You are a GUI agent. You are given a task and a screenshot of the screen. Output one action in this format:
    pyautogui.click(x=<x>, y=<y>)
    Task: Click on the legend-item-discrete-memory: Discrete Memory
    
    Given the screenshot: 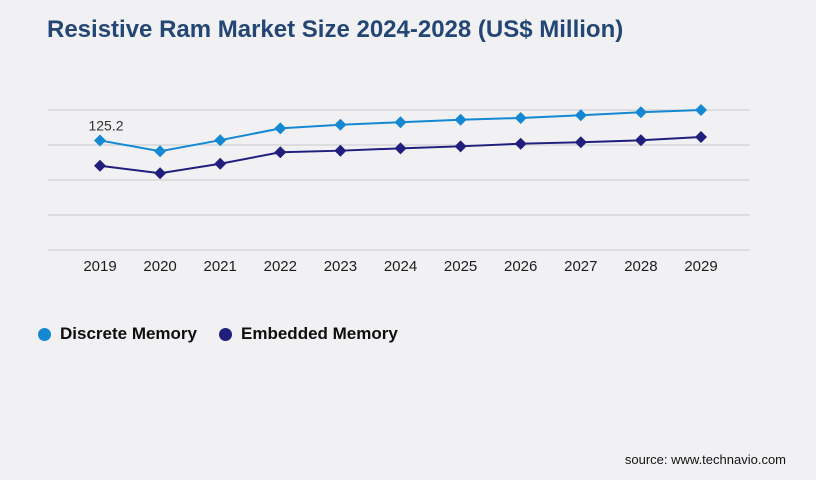 What is the action you would take?
    pyautogui.click(x=117, y=334)
    